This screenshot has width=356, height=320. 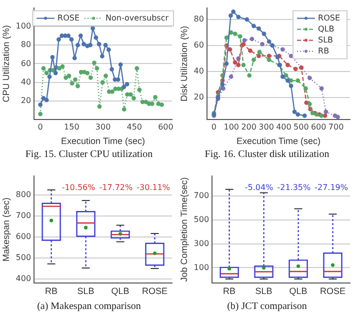 I want to click on x-tick-label: 700, so click(x=336, y=127).